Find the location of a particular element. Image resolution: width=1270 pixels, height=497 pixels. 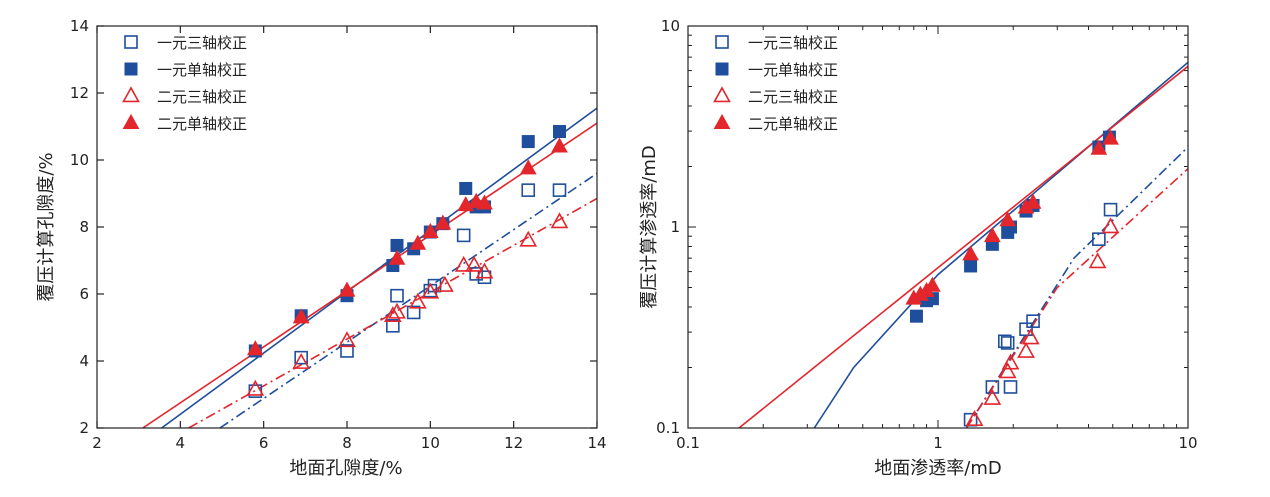

porosity-ytick-label-4: 10 is located at coordinates (79, 160).